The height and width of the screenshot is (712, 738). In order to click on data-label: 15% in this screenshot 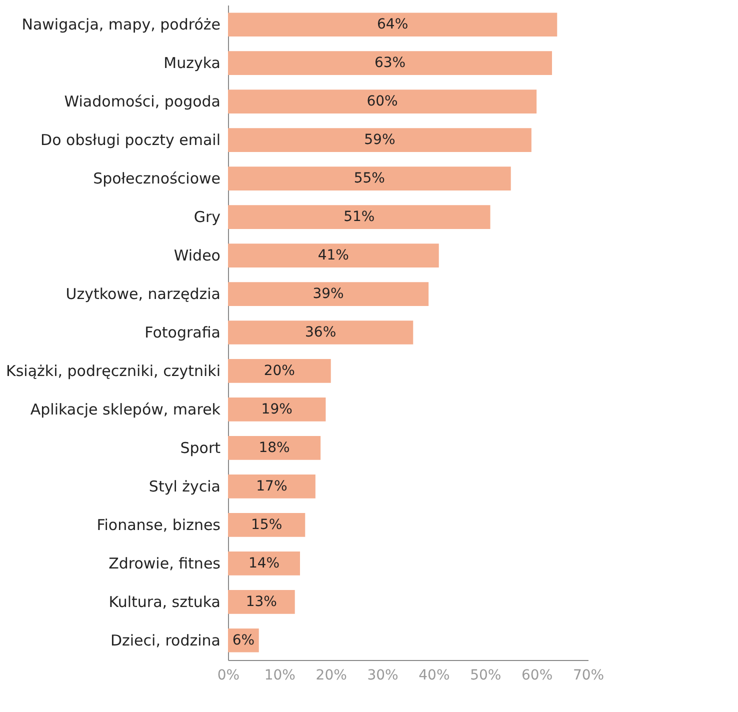, I will do `click(266, 524)`.